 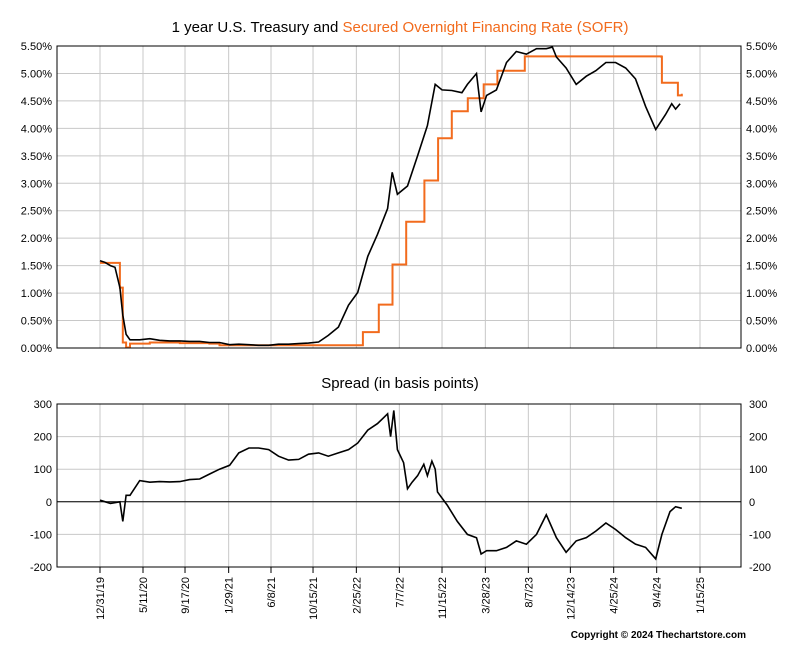 I want to click on spread-y-tick-label-left: 100, so click(x=43, y=470).